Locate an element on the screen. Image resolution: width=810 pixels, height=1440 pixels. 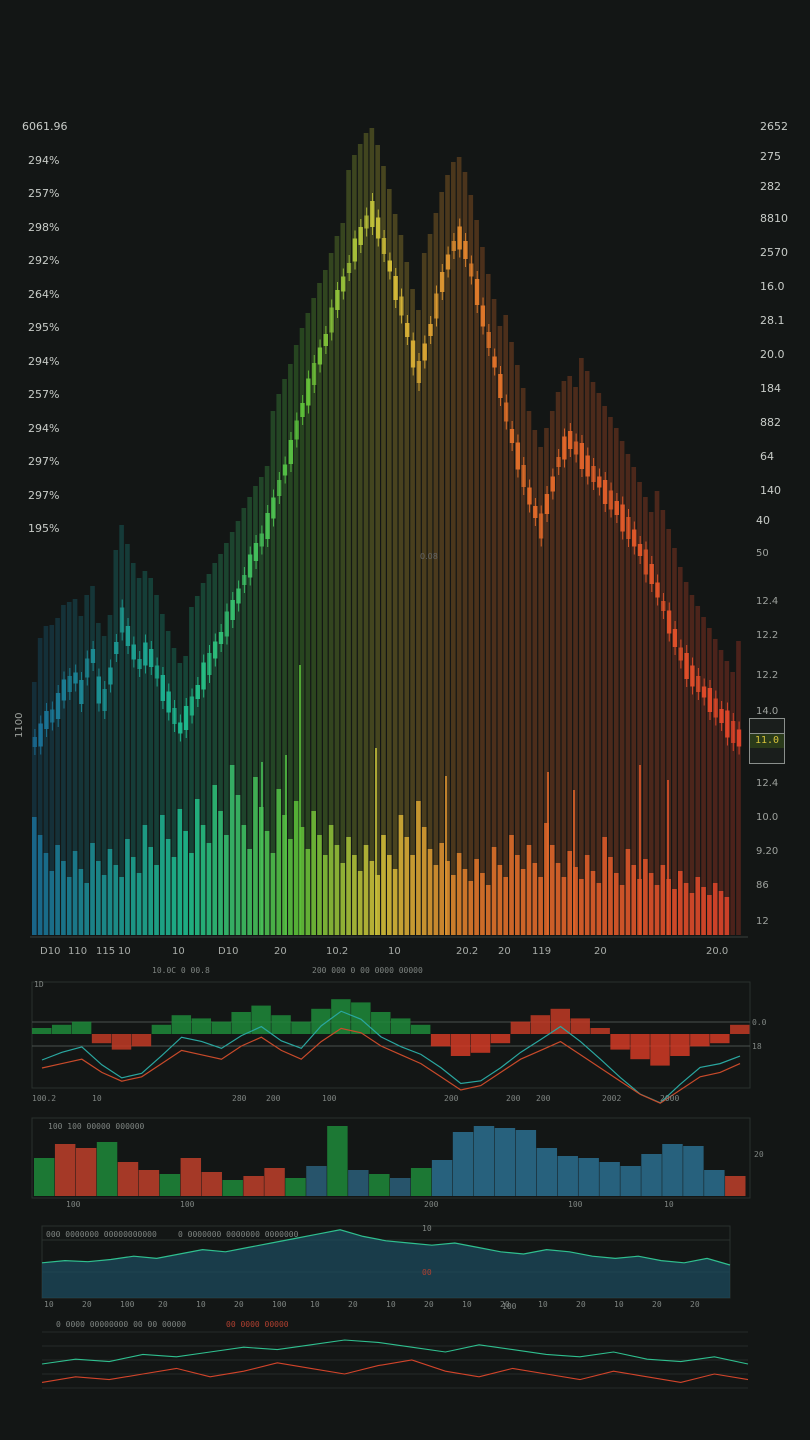
right-axis-label: 282 is located at coordinates (770, 186).